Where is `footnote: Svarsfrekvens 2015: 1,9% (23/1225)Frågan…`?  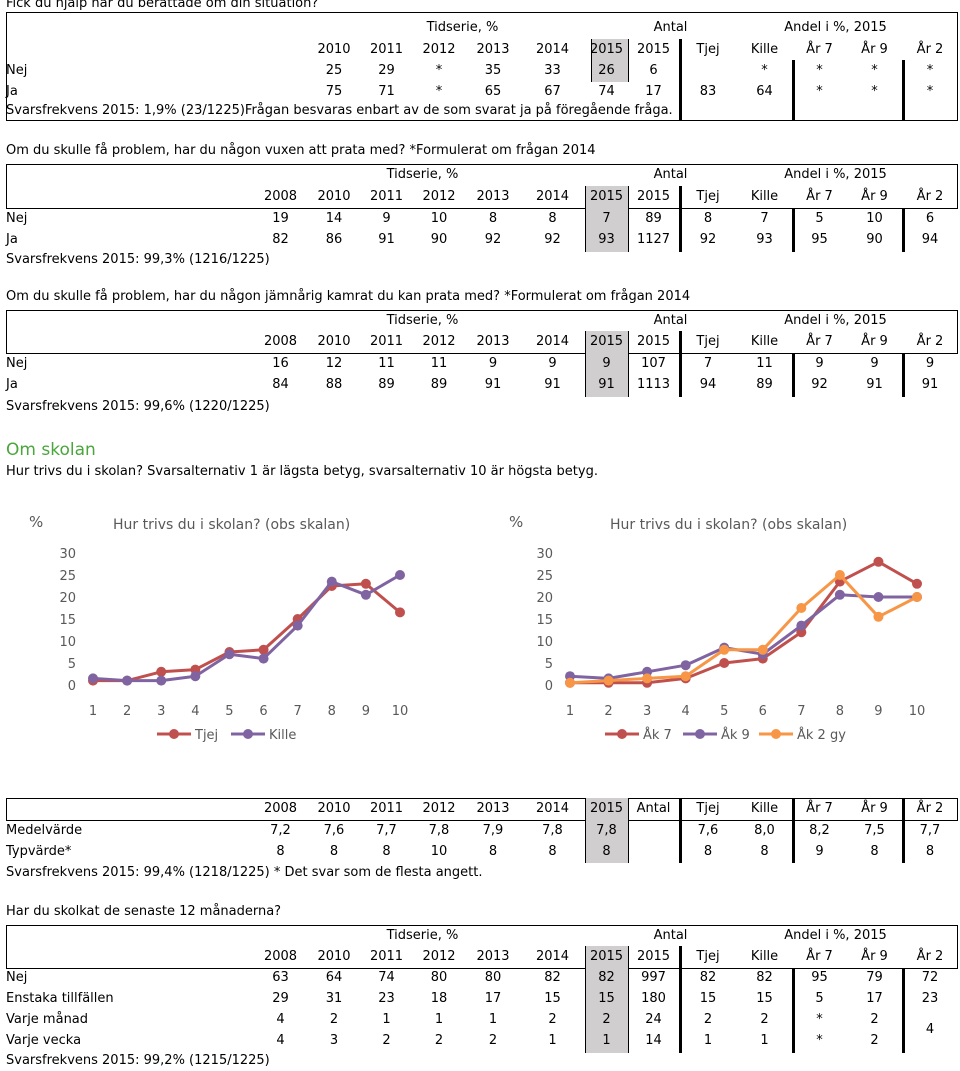 footnote: Svarsfrekvens 2015: 1,9% (23/1225)Frågan… is located at coordinates (339, 110).